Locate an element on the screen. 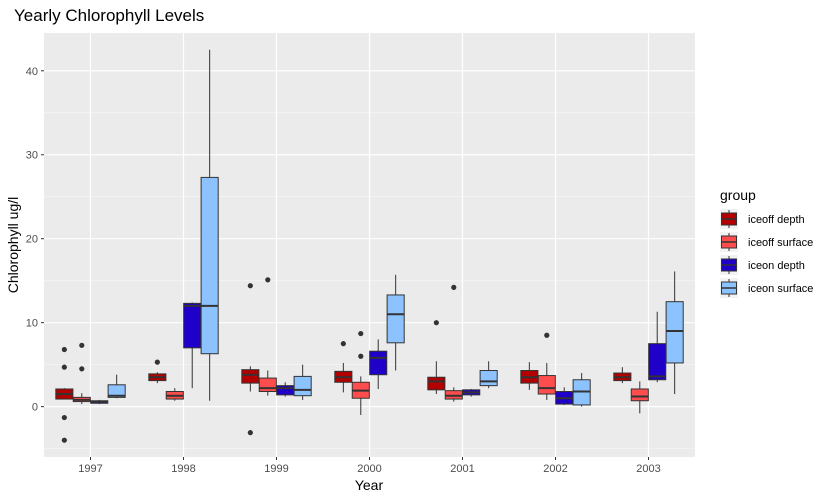  box-iceoff-depth-1998 is located at coordinates (157, 371).